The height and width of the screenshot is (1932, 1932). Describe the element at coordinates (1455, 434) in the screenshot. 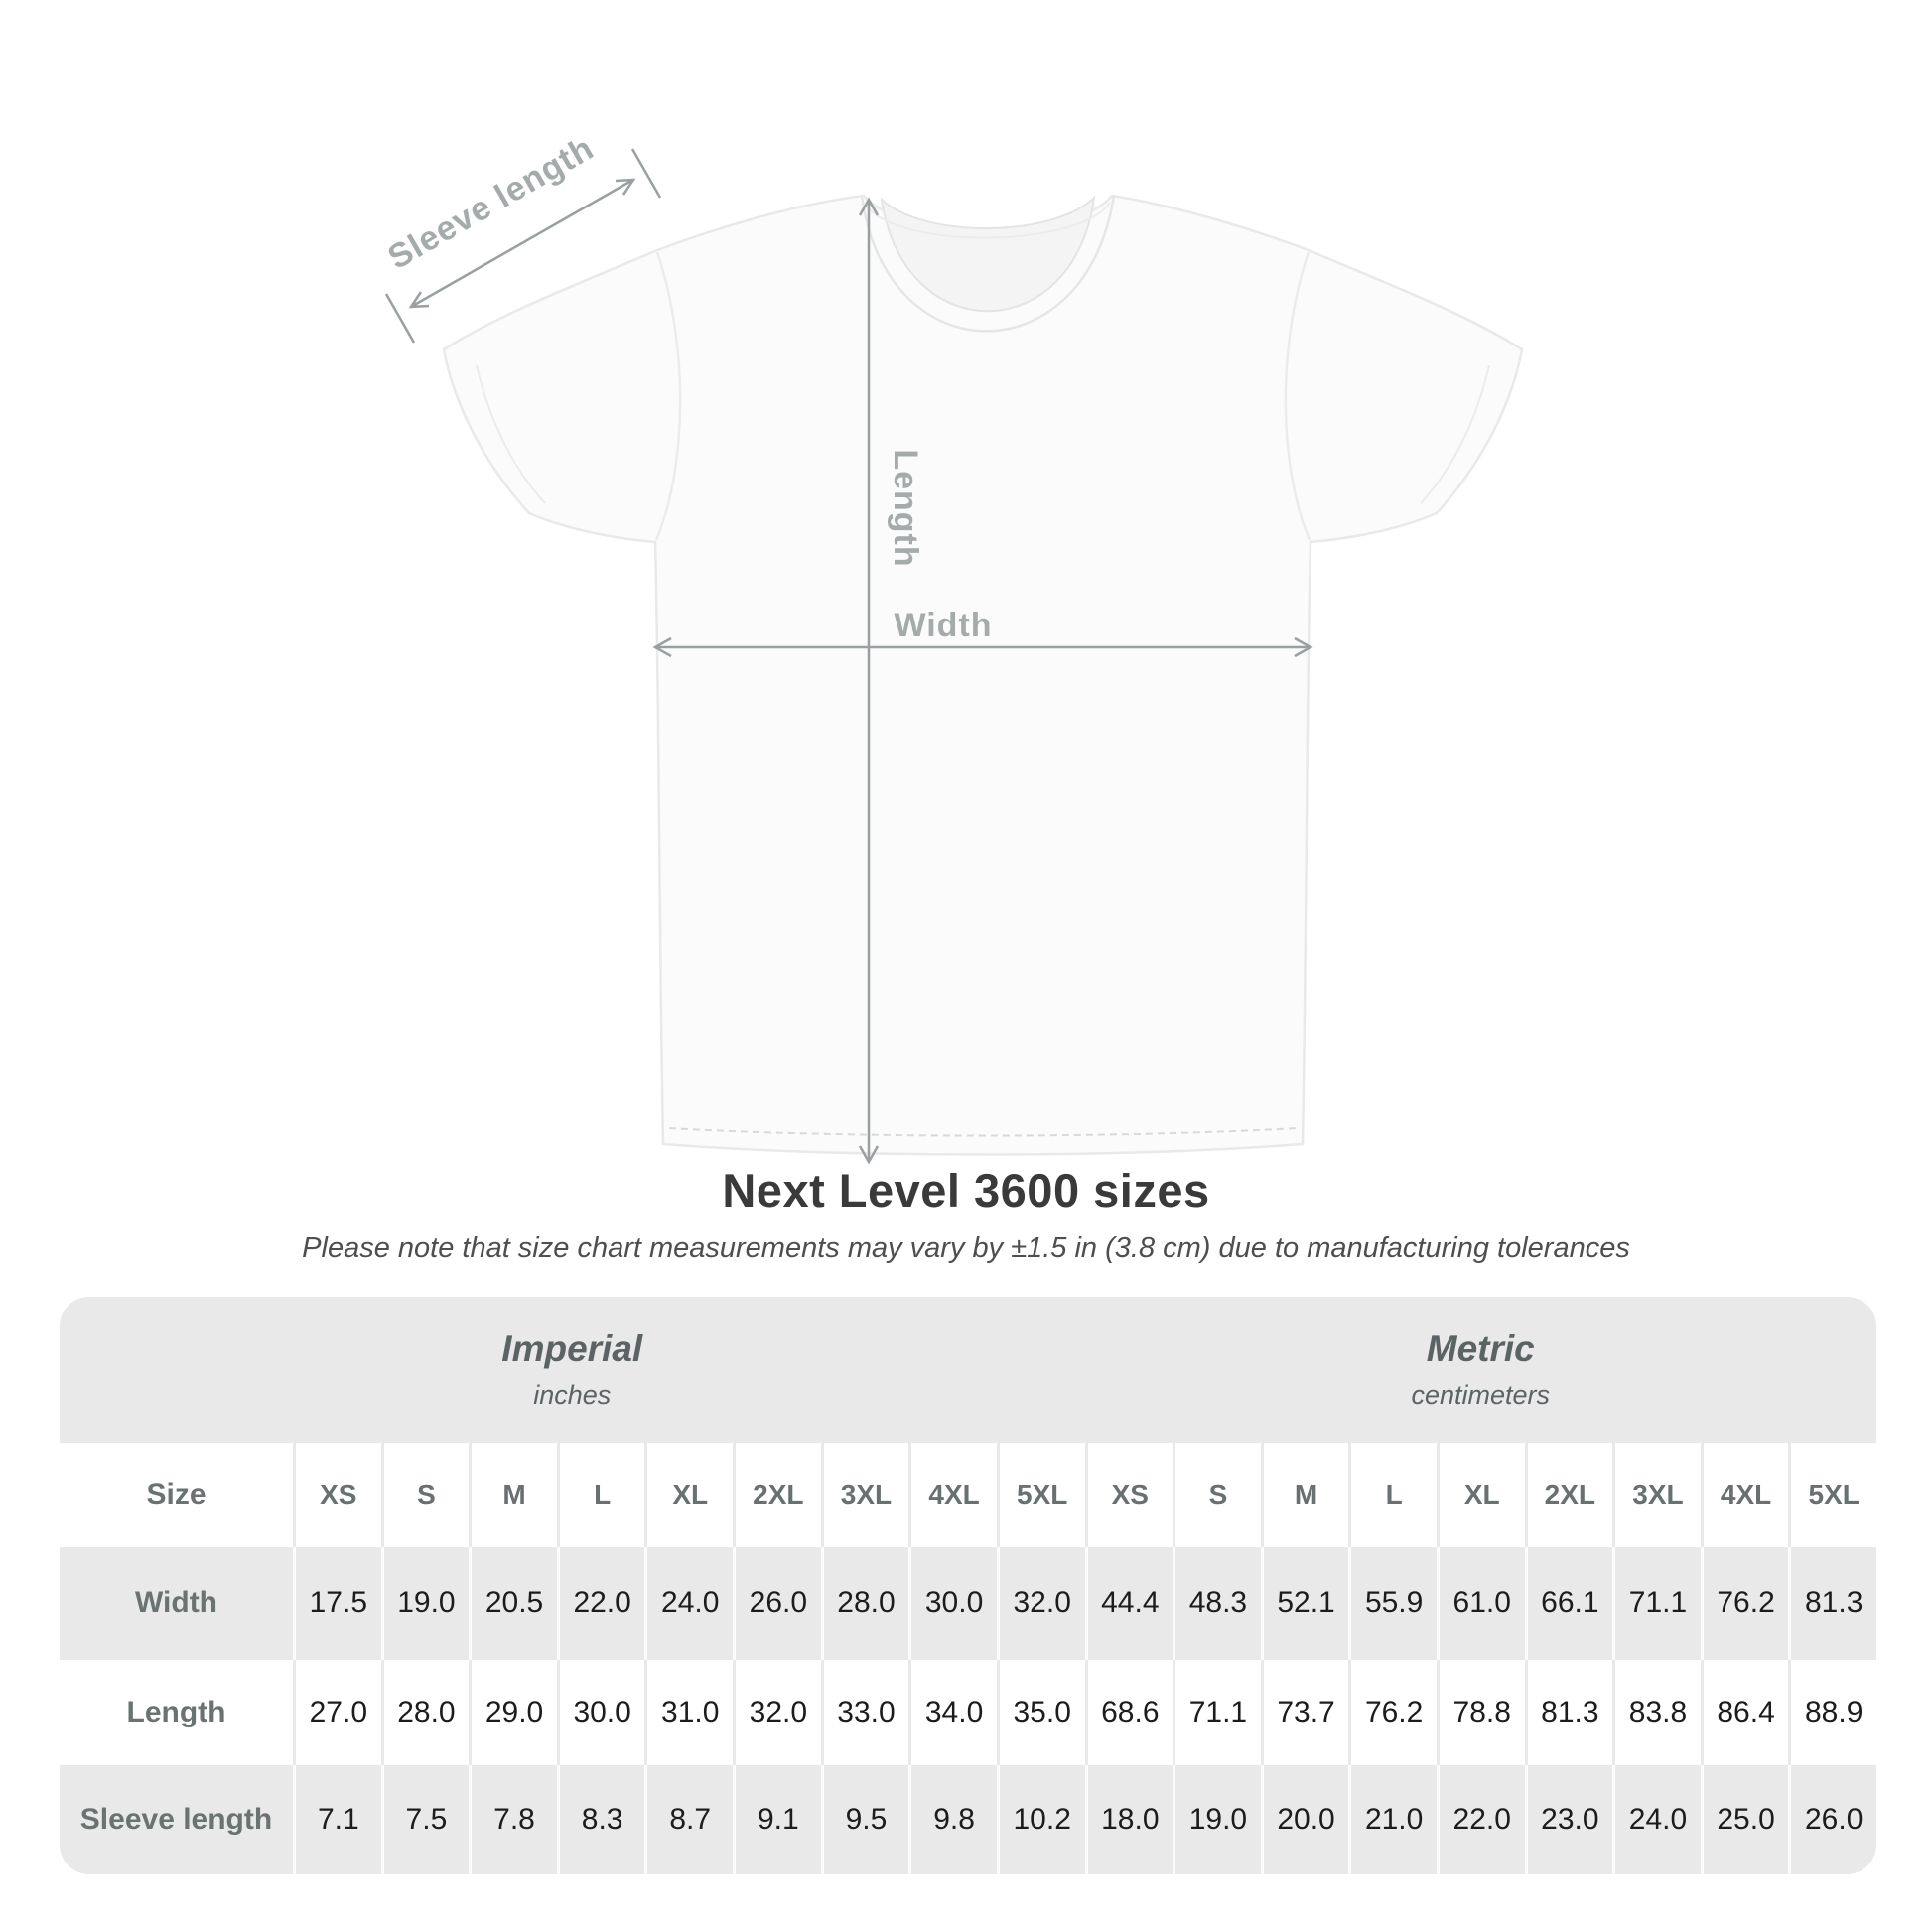

I see `tshirt-cuff-seam-right` at that location.